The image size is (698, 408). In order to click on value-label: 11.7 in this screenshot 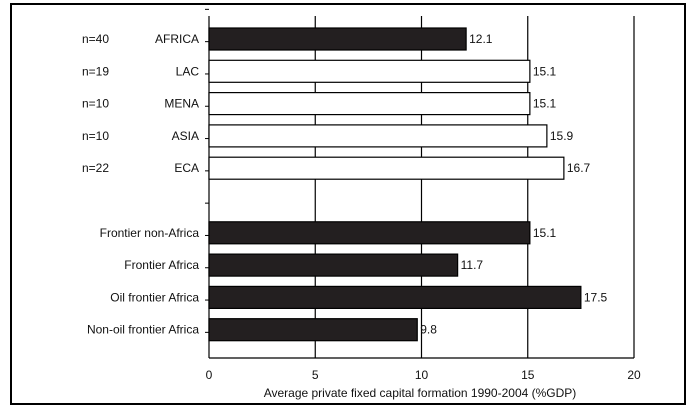, I will do `click(472, 265)`.